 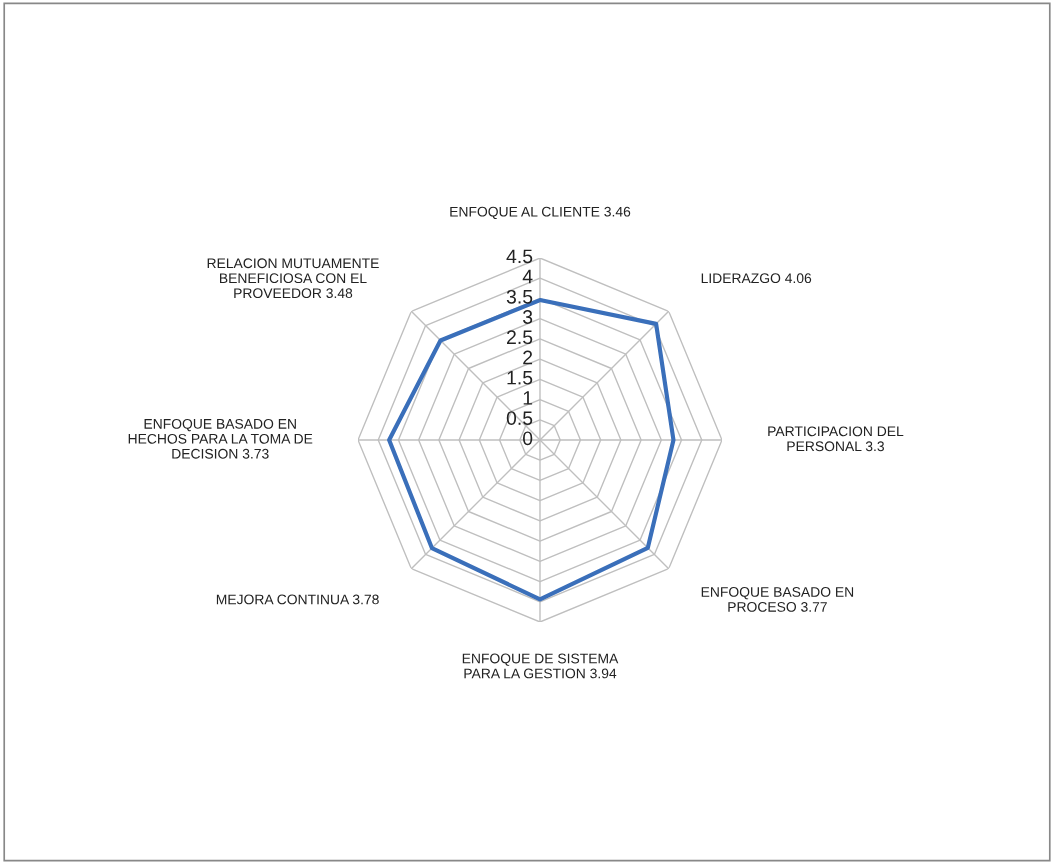 I want to click on y-tick-label: 1.5, so click(x=520, y=377).